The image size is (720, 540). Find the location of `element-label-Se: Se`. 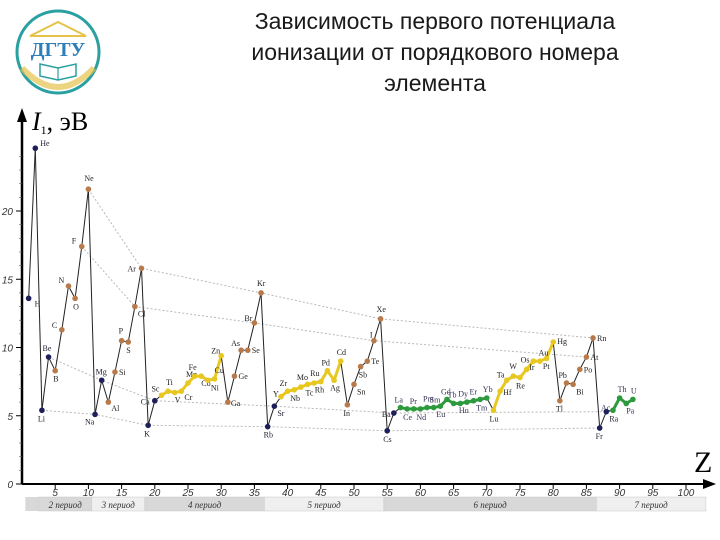

element-label-Se: Se is located at coordinates (256, 350).